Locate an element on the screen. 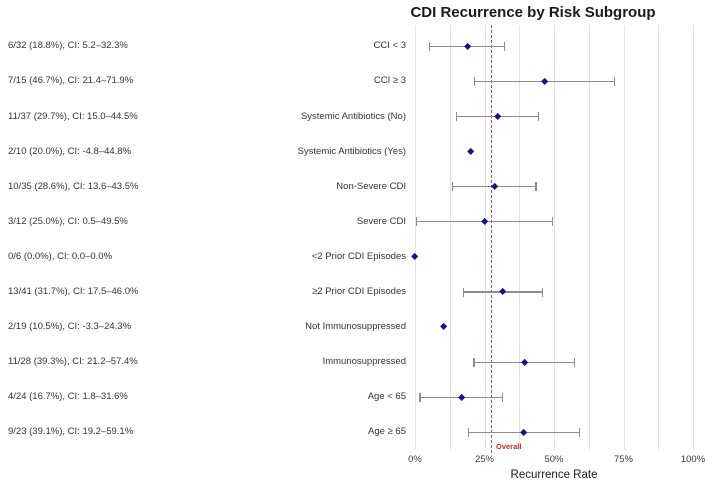 The width and height of the screenshot is (713, 486). x-tick-label: 0% is located at coordinates (415, 459).